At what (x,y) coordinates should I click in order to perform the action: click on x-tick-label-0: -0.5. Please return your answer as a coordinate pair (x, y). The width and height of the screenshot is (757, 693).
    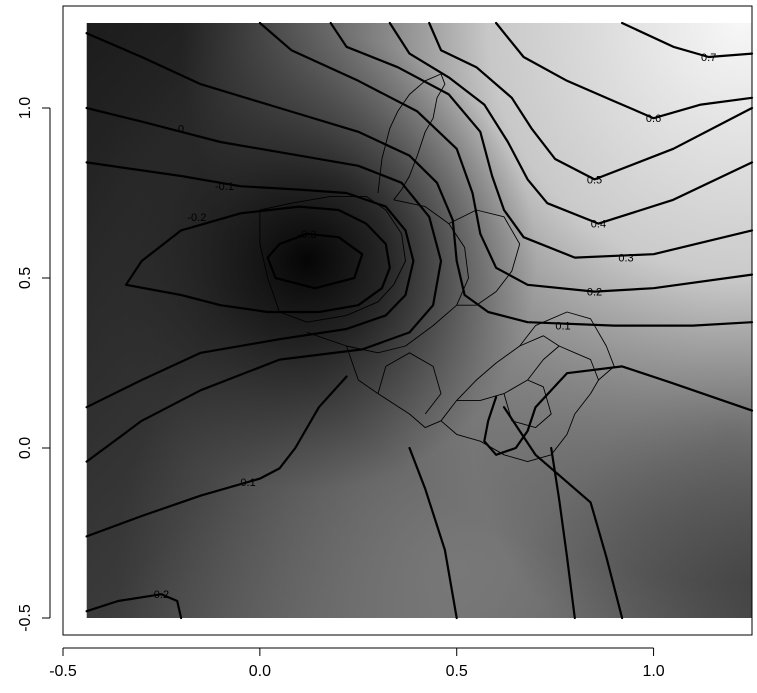
    Looking at the image, I should click on (63, 671).